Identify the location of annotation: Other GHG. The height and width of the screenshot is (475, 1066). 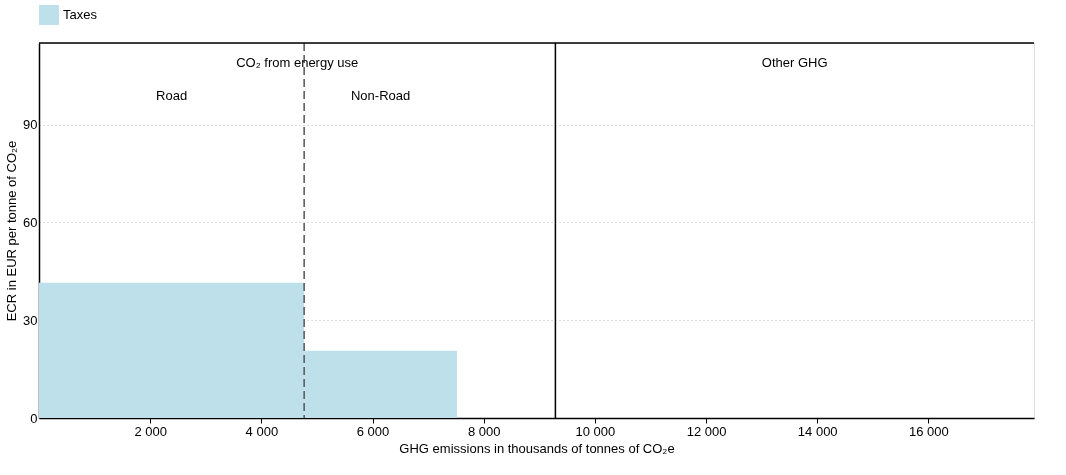
(794, 62).